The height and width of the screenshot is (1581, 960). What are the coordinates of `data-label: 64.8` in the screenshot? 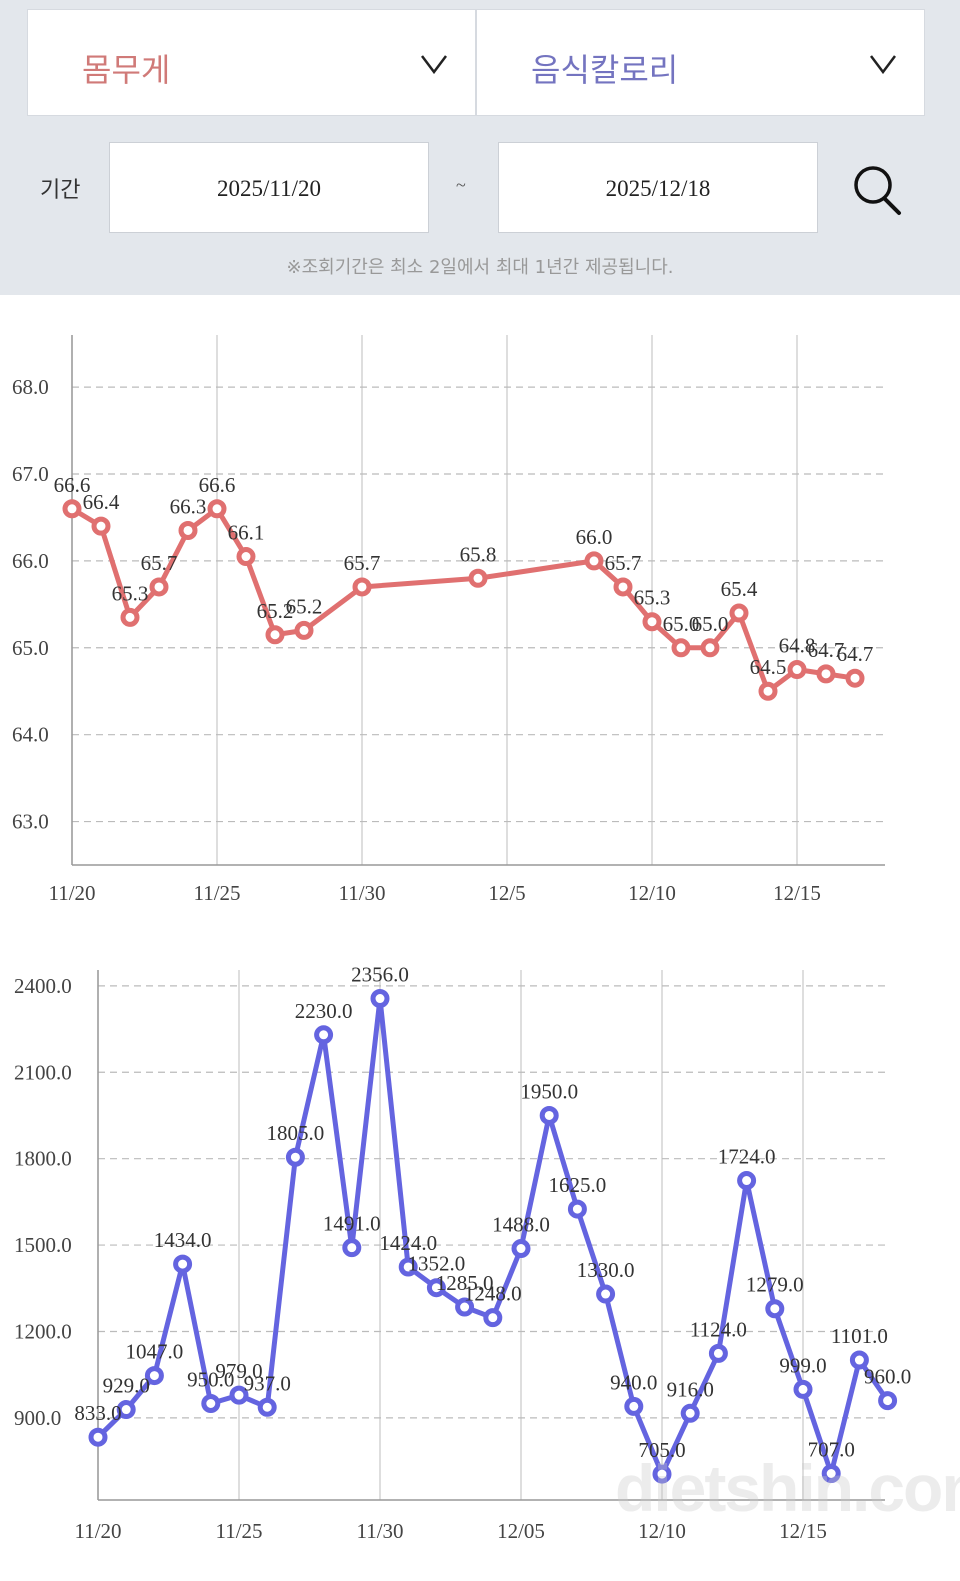 It's located at (797, 646).